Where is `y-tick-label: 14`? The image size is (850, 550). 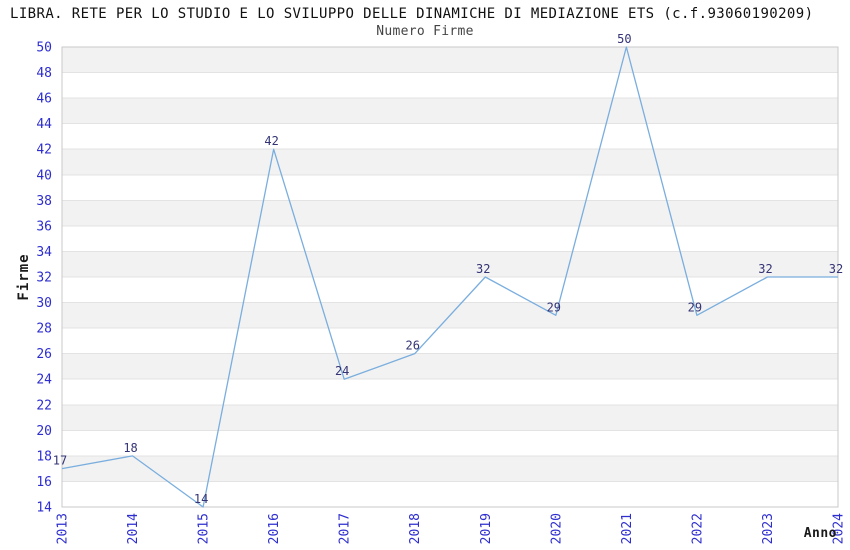 y-tick-label: 14 is located at coordinates (44, 508).